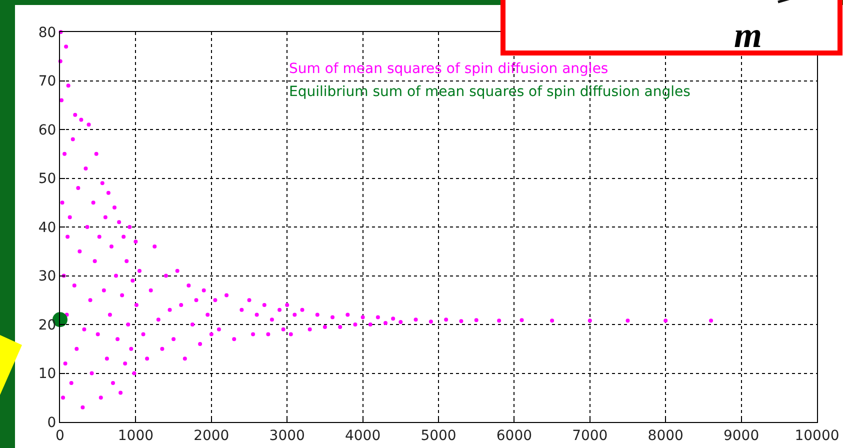  Describe the element at coordinates (47, 130) in the screenshot. I see `y-tick-label: 60` at that location.